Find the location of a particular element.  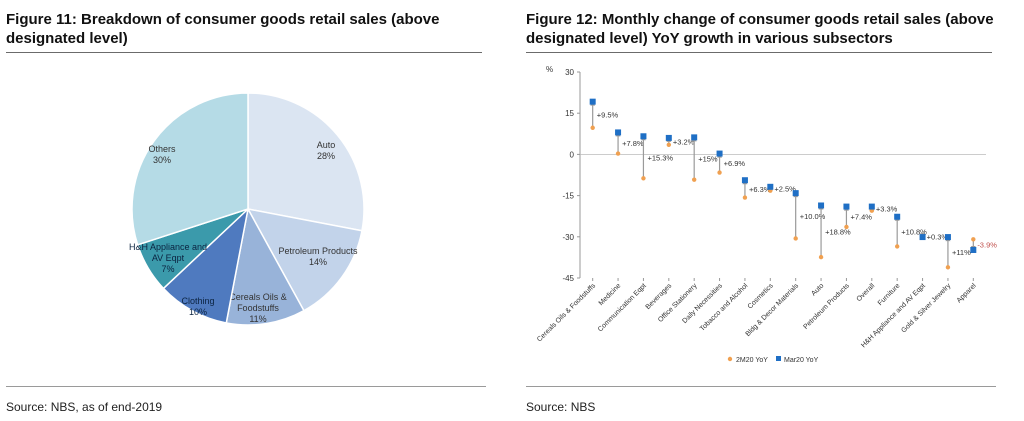

x-tick-label: Petroleum Products is located at coordinates (826, 306).